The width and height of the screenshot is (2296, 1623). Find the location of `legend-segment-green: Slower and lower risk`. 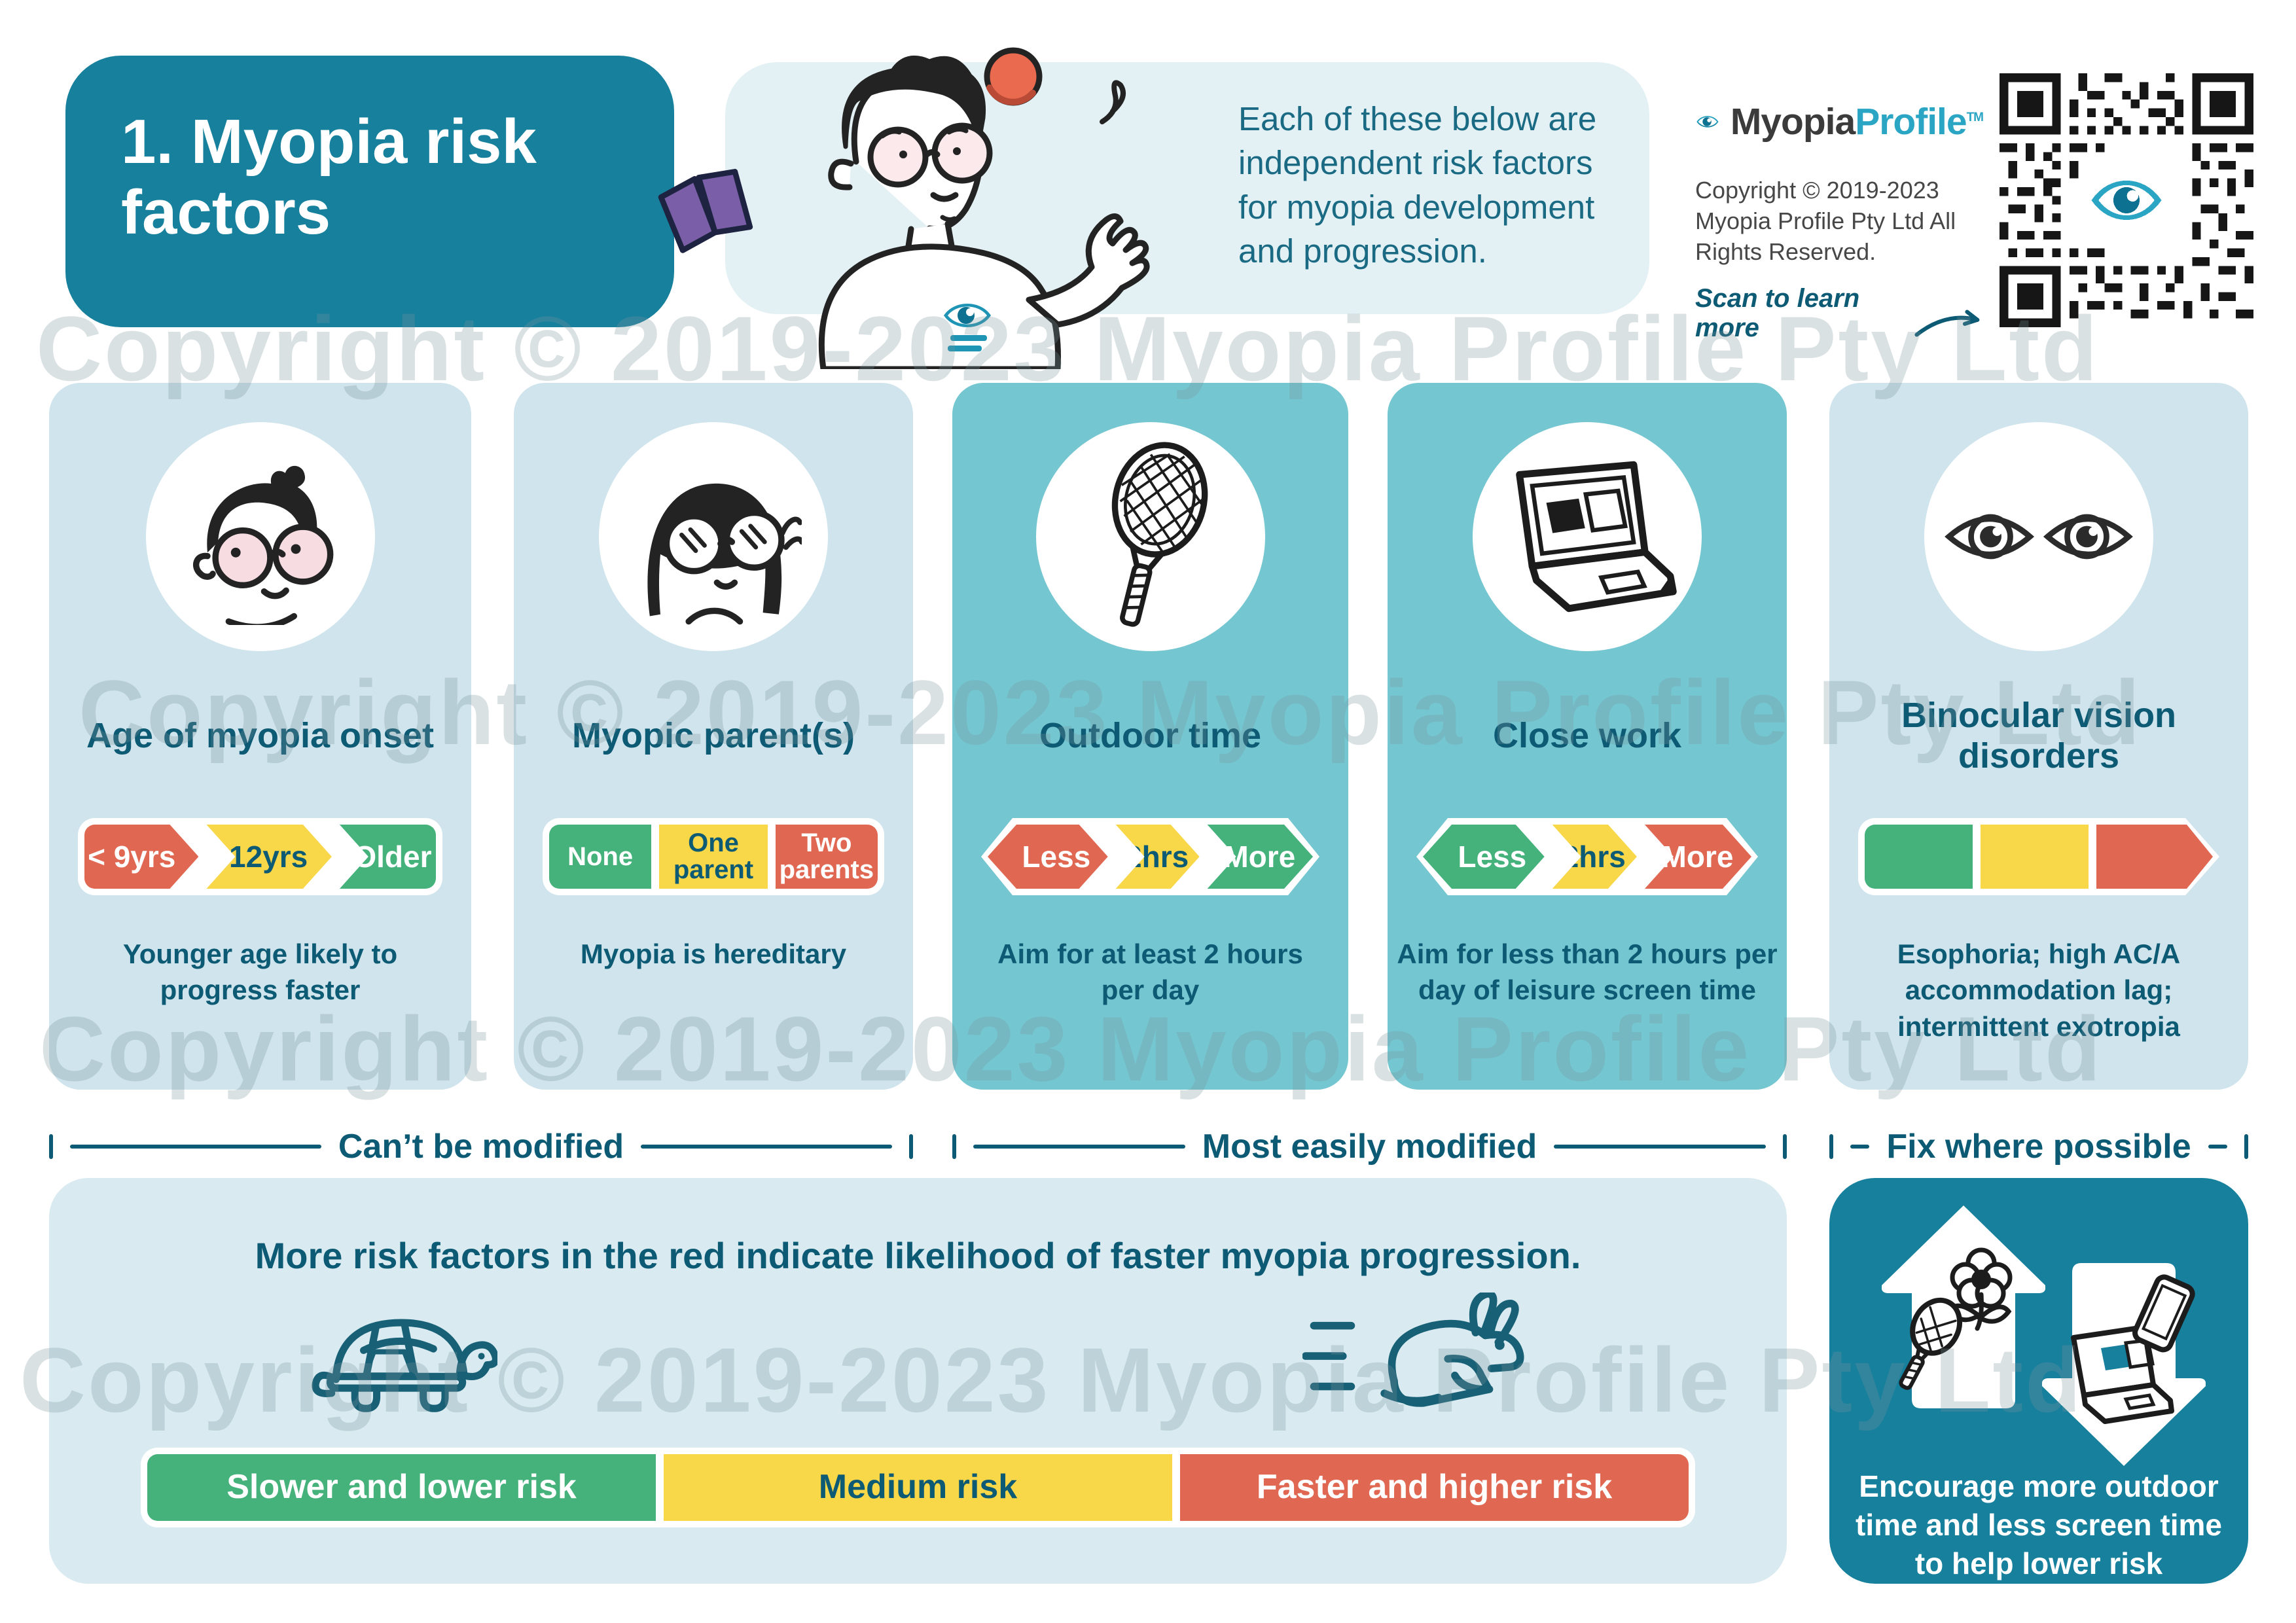

legend-segment-green: Slower and lower risk is located at coordinates (401, 1488).